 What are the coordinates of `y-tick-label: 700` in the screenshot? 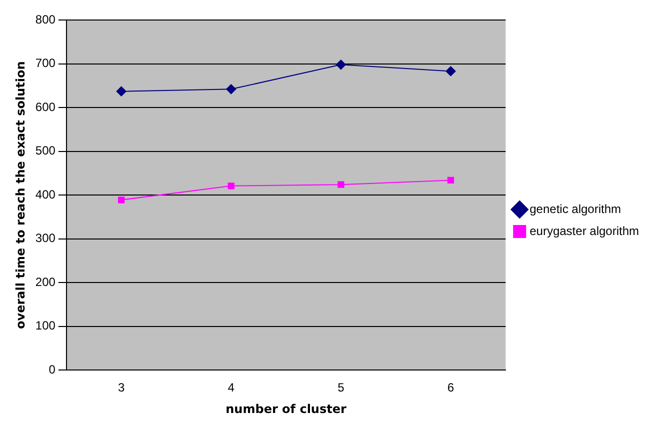 It's located at (45, 63).